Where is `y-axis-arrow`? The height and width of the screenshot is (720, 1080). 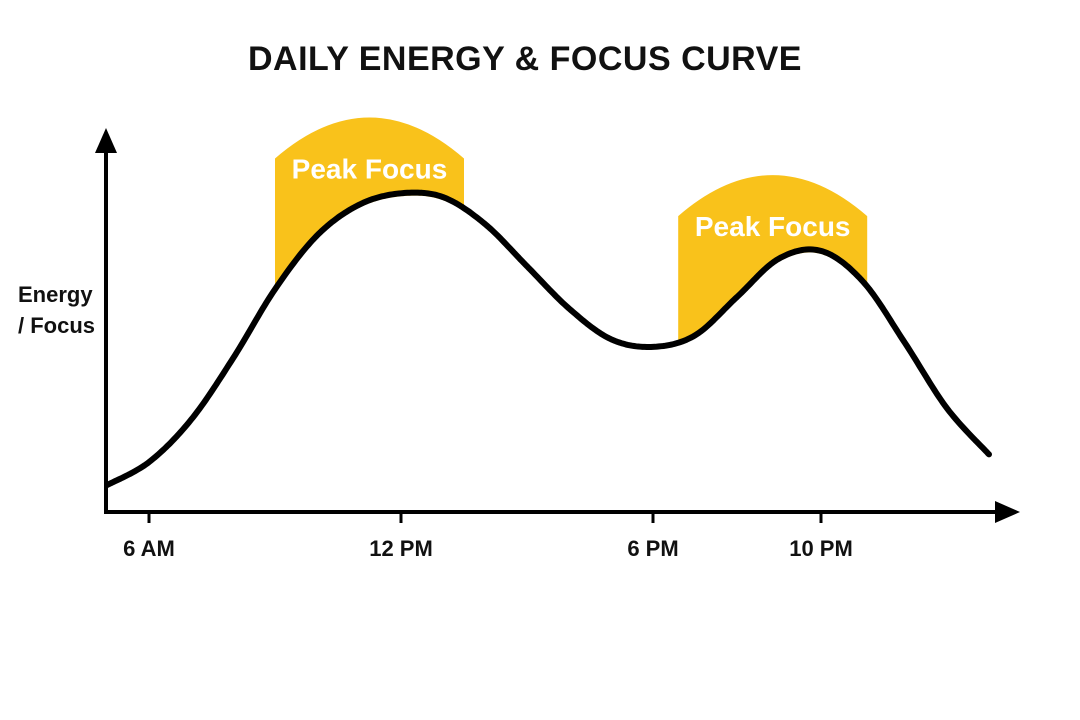 y-axis-arrow is located at coordinates (106, 140).